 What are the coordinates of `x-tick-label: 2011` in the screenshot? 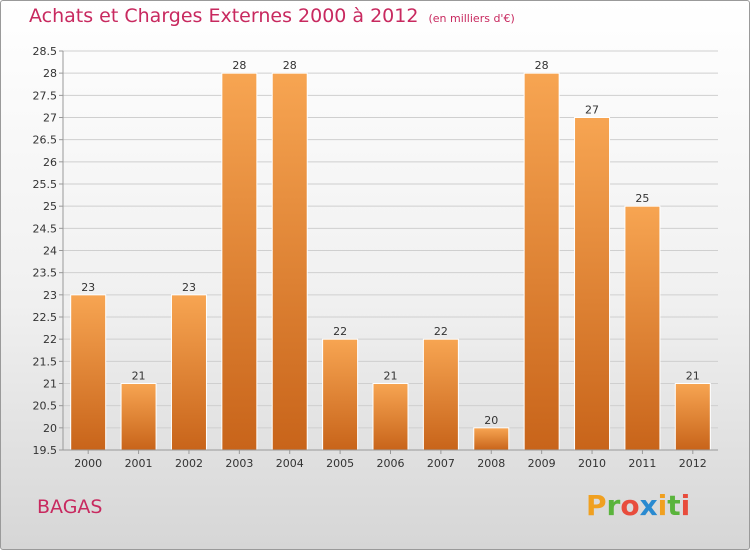 It's located at (642, 463).